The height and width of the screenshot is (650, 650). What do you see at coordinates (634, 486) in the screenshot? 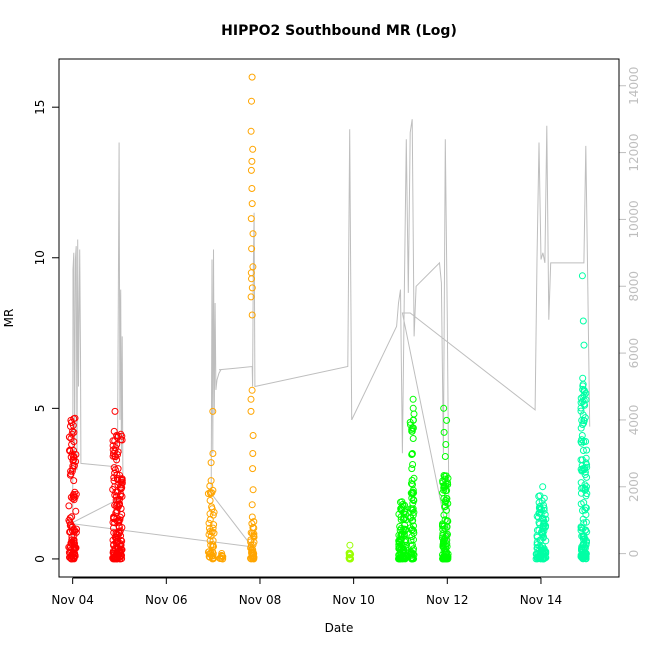
I see `y2-tick-label: 2000` at bounding box center [634, 486].